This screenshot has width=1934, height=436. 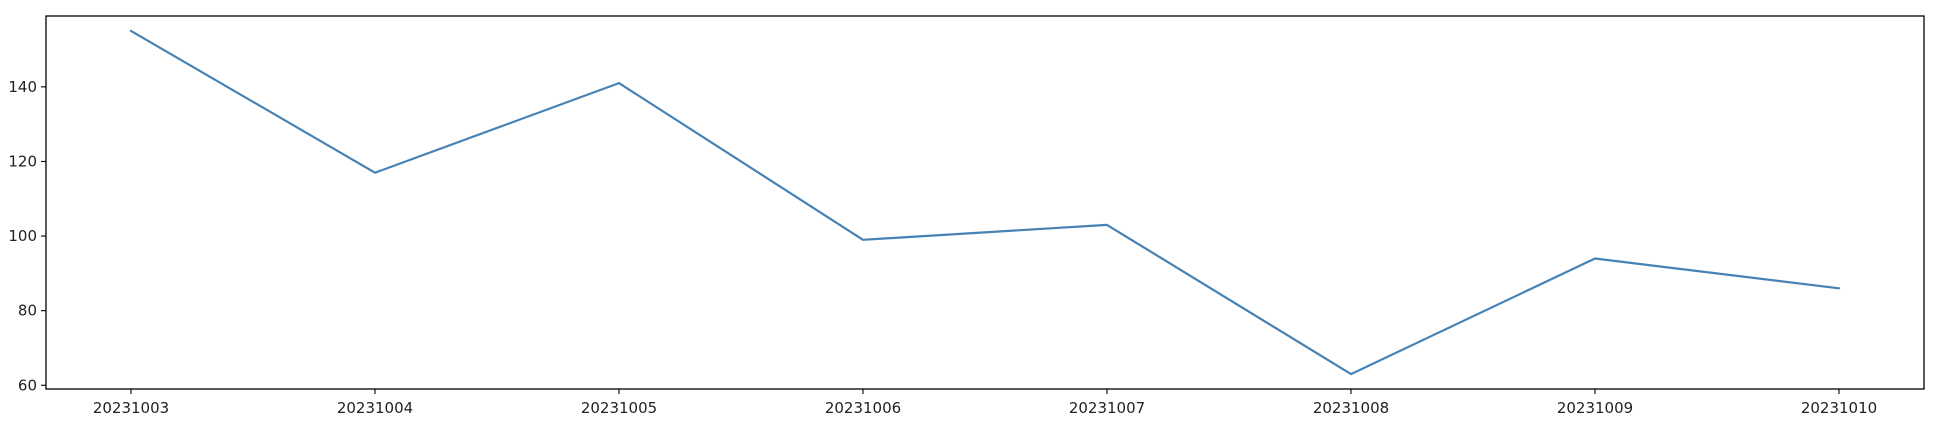 I want to click on x-tick-label: 20231010, so click(x=1839, y=408).